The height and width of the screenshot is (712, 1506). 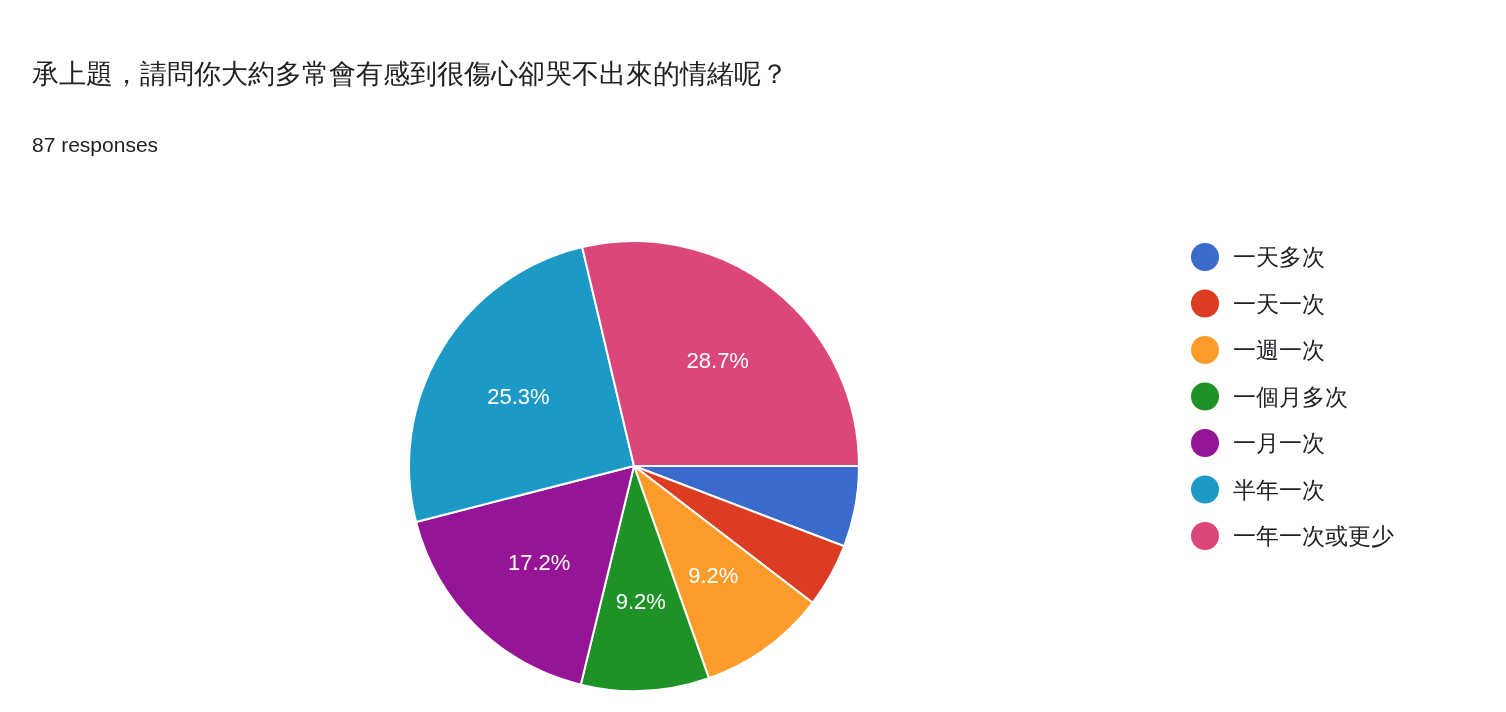 I want to click on legend-label: 一週一次, so click(x=1279, y=350).